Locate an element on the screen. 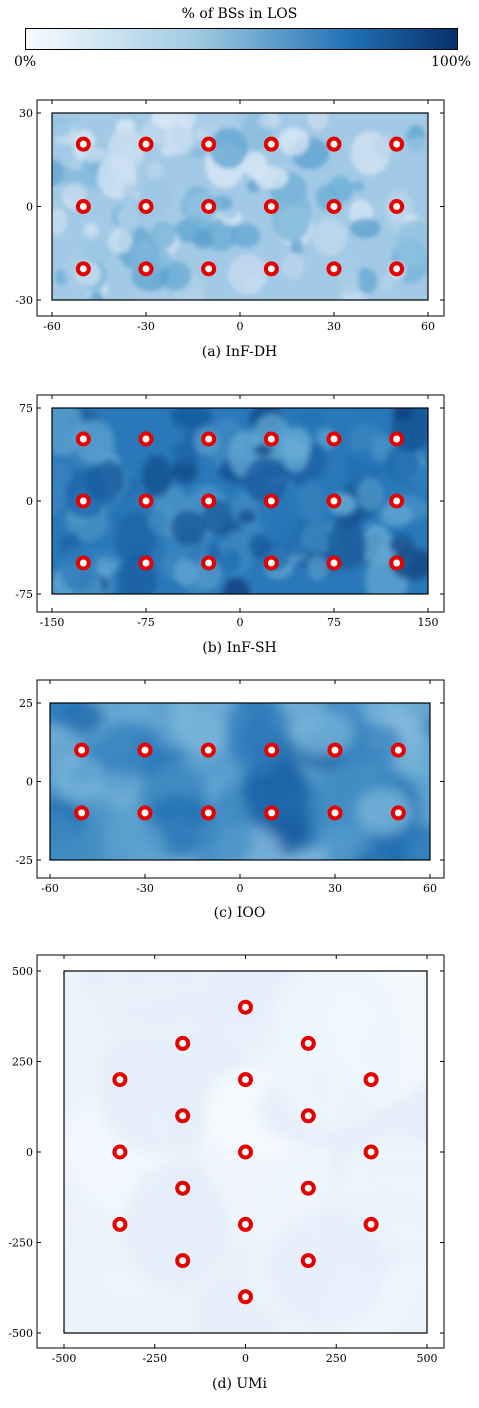  x-tick-label: -500 is located at coordinates (64, 1358).